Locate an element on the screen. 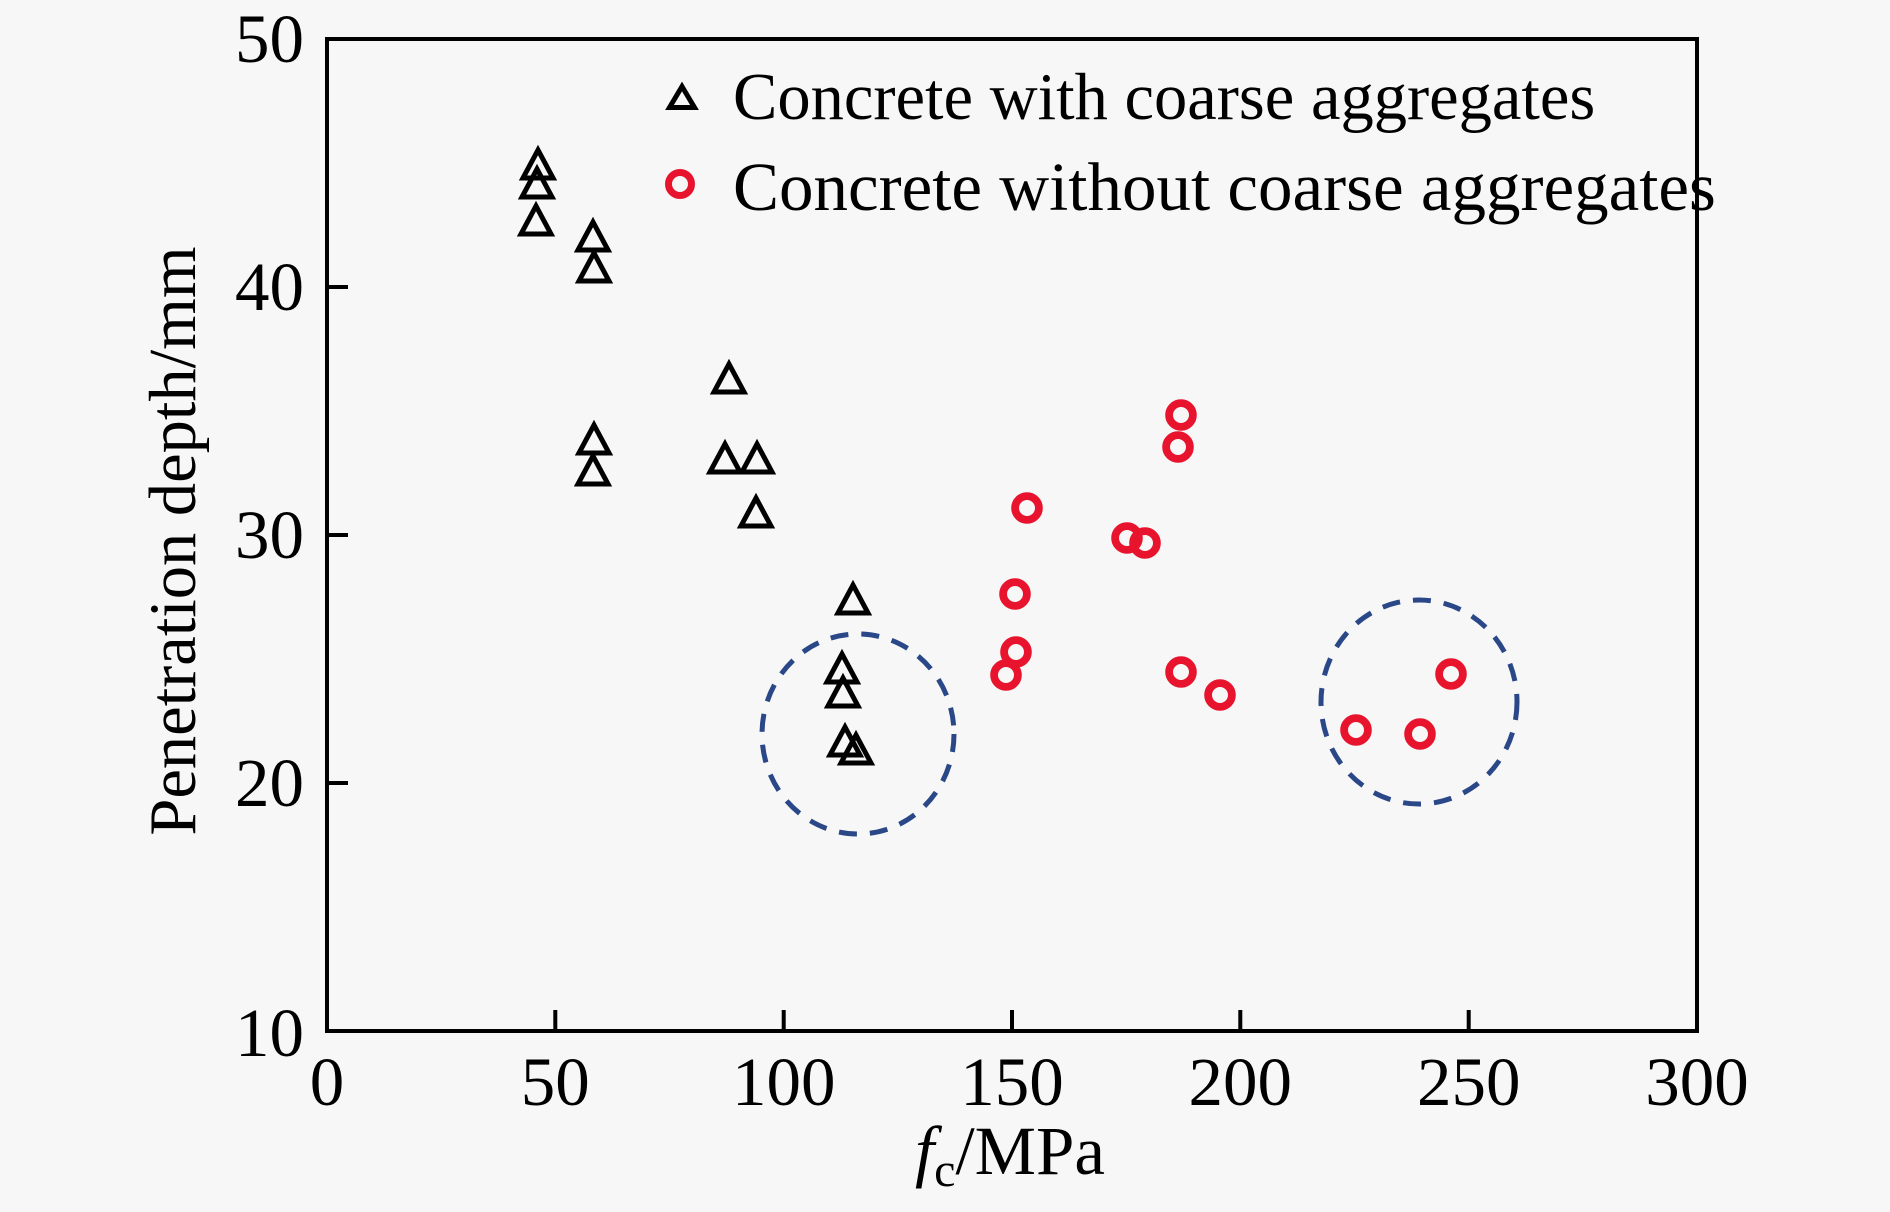 Image resolution: width=1890 pixels, height=1212 pixels. svg-text: 100 is located at coordinates (784, 1082).